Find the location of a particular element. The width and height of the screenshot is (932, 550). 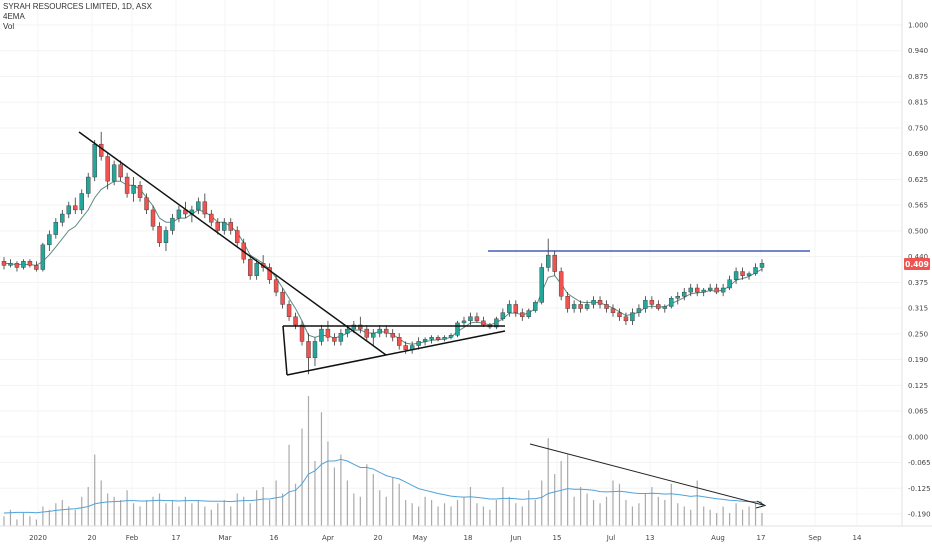

ema-indicator-label: 4EMA is located at coordinates (14, 16).